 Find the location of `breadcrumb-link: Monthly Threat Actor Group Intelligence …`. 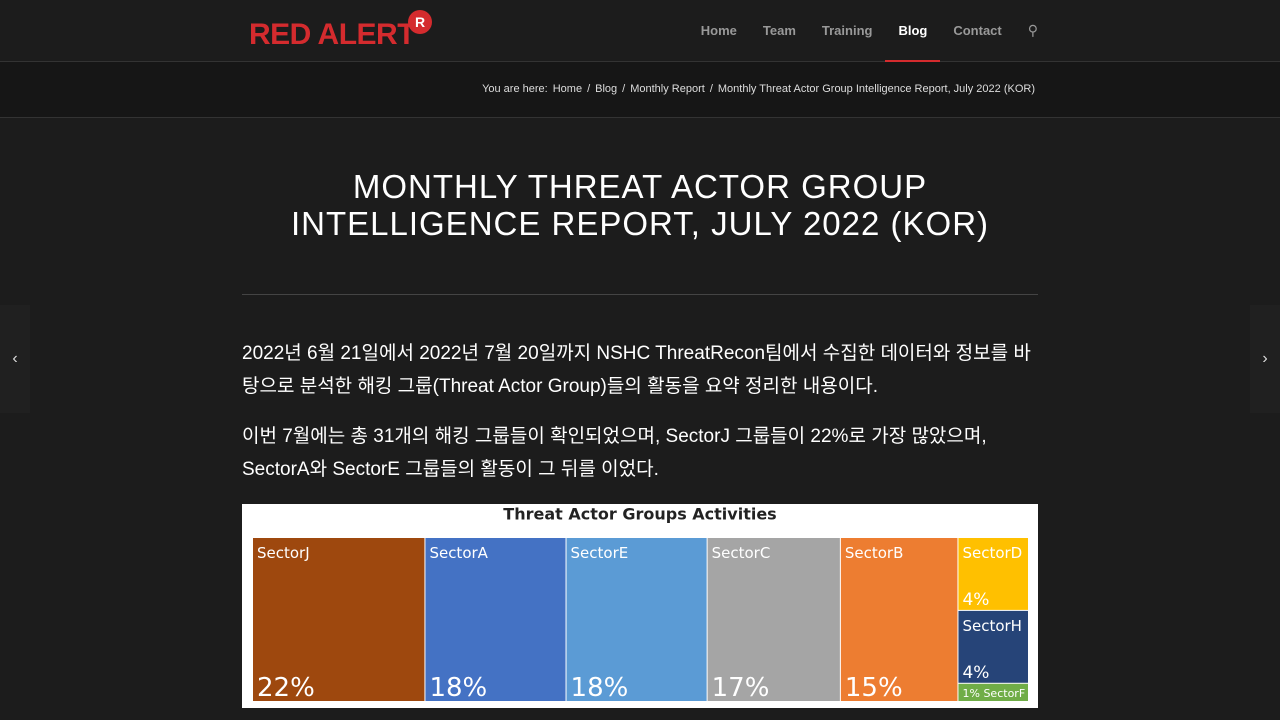

breadcrumb-link: Monthly Threat Actor Group Intelligence … is located at coordinates (876, 89).